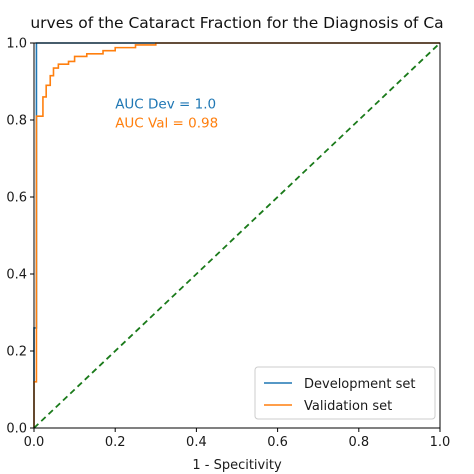 Image resolution: width=474 pixels, height=474 pixels. What do you see at coordinates (360, 384) in the screenshot?
I see `legend-label-development: Development set` at bounding box center [360, 384].